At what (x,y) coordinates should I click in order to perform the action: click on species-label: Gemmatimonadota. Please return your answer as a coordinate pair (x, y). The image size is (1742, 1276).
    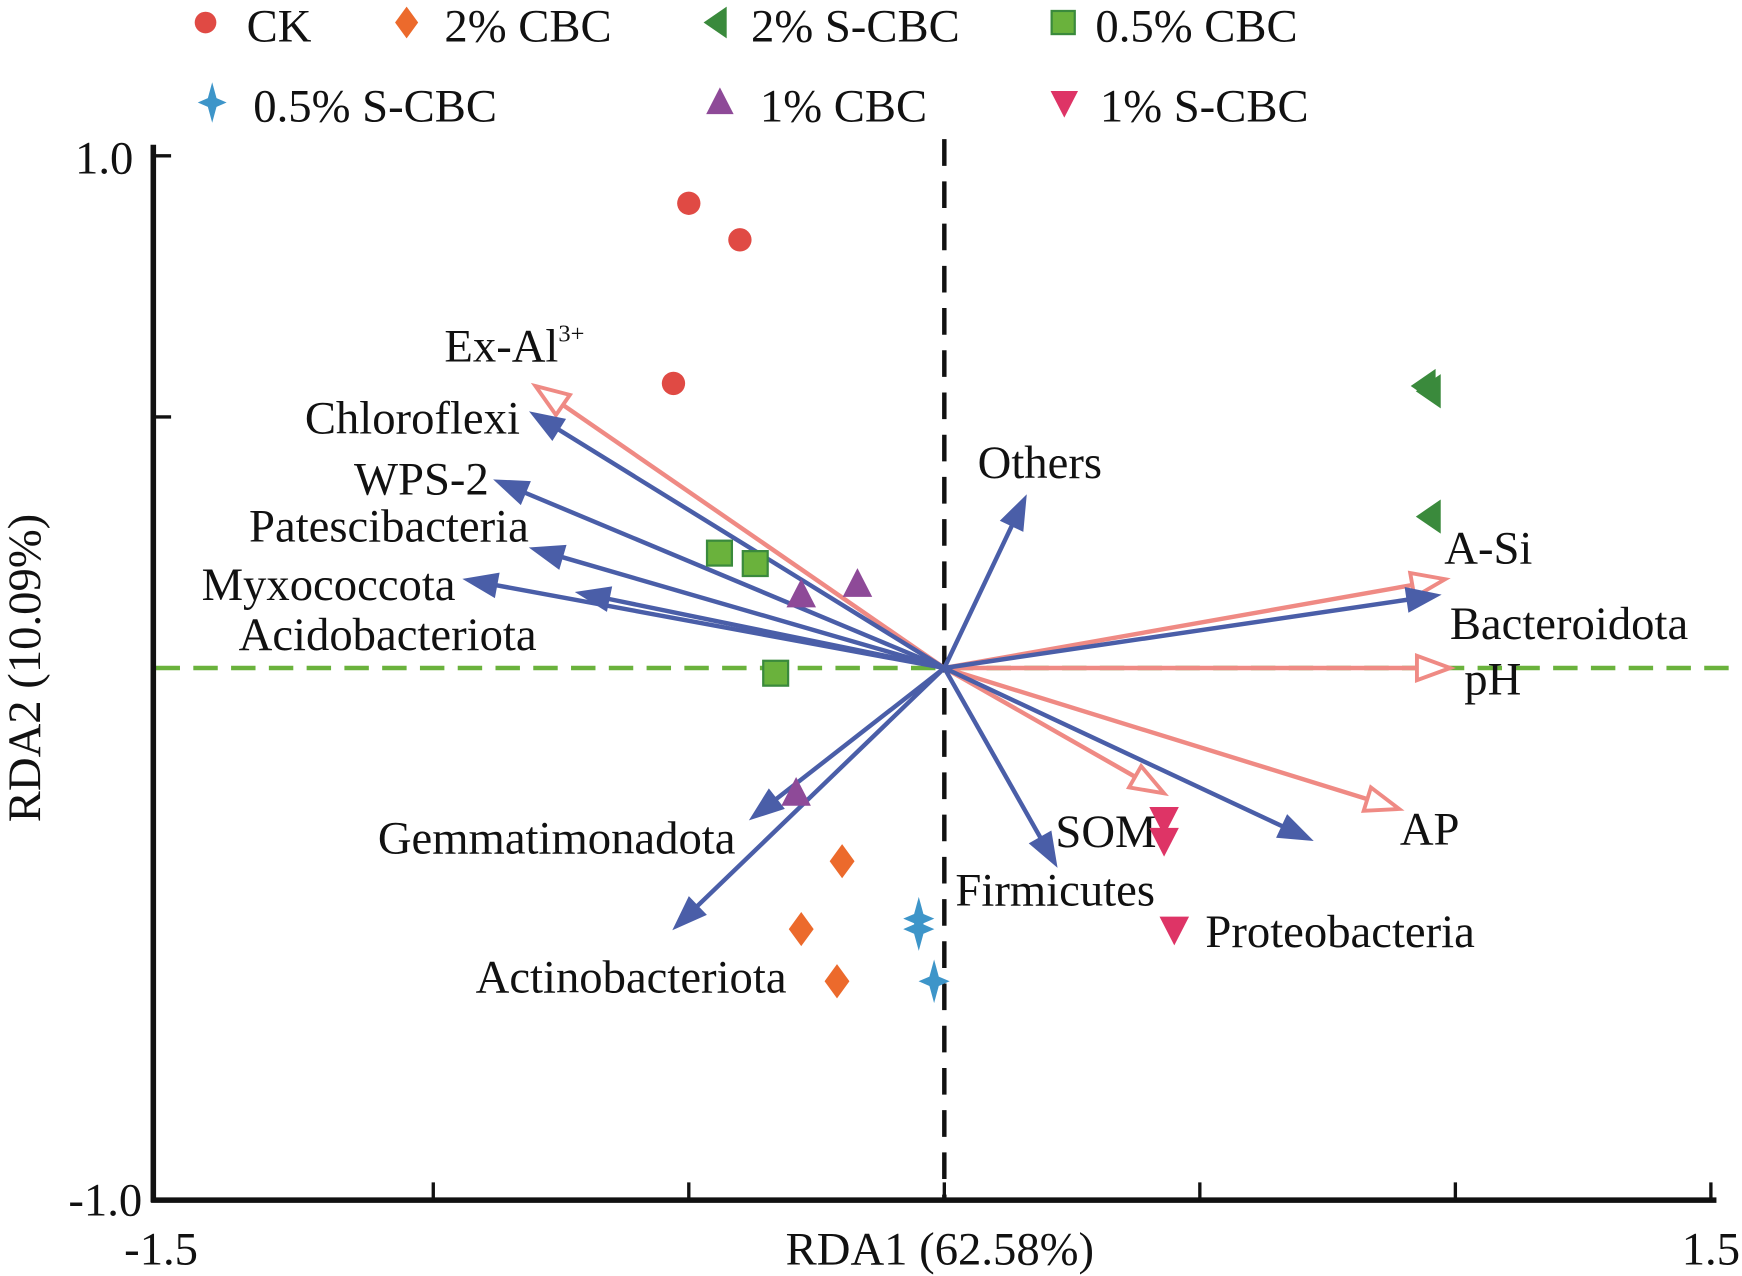
    Looking at the image, I should click on (557, 839).